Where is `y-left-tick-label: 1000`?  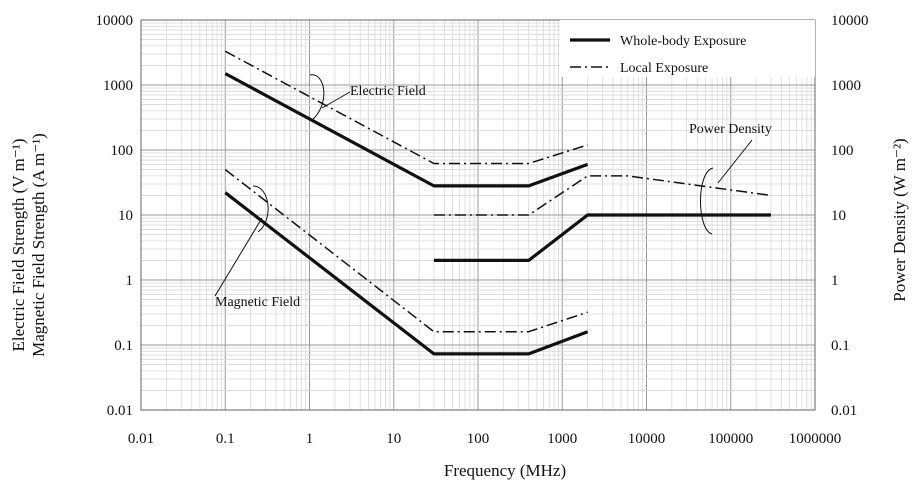
y-left-tick-label: 1000 is located at coordinates (118, 86).